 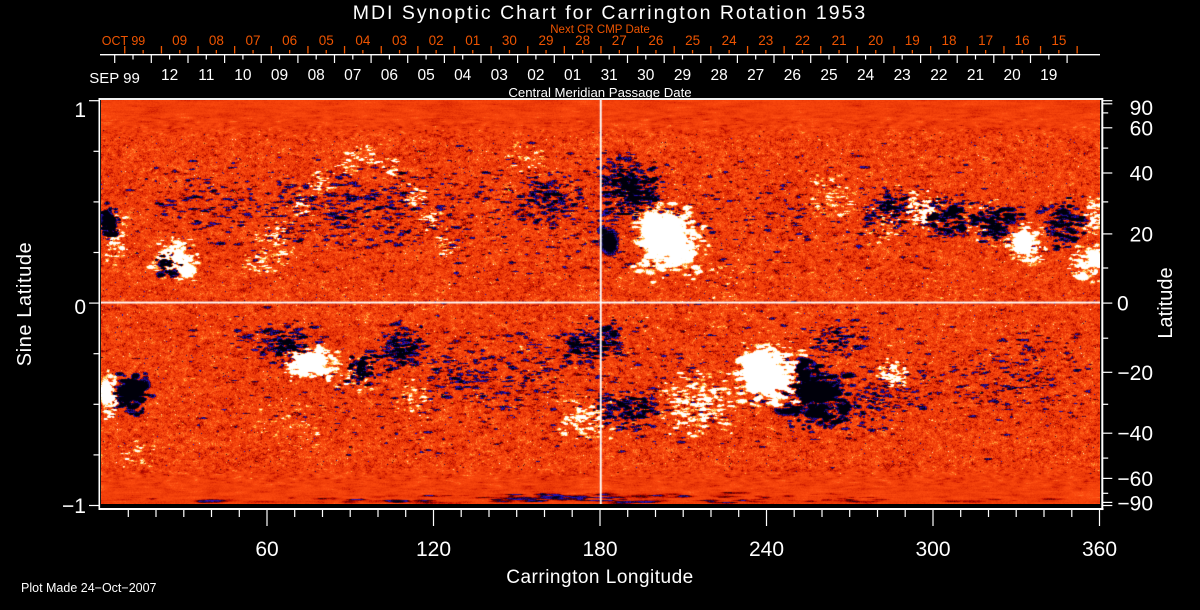 What do you see at coordinates (1135, 479) in the screenshot?
I see `svg-text: −60` at bounding box center [1135, 479].